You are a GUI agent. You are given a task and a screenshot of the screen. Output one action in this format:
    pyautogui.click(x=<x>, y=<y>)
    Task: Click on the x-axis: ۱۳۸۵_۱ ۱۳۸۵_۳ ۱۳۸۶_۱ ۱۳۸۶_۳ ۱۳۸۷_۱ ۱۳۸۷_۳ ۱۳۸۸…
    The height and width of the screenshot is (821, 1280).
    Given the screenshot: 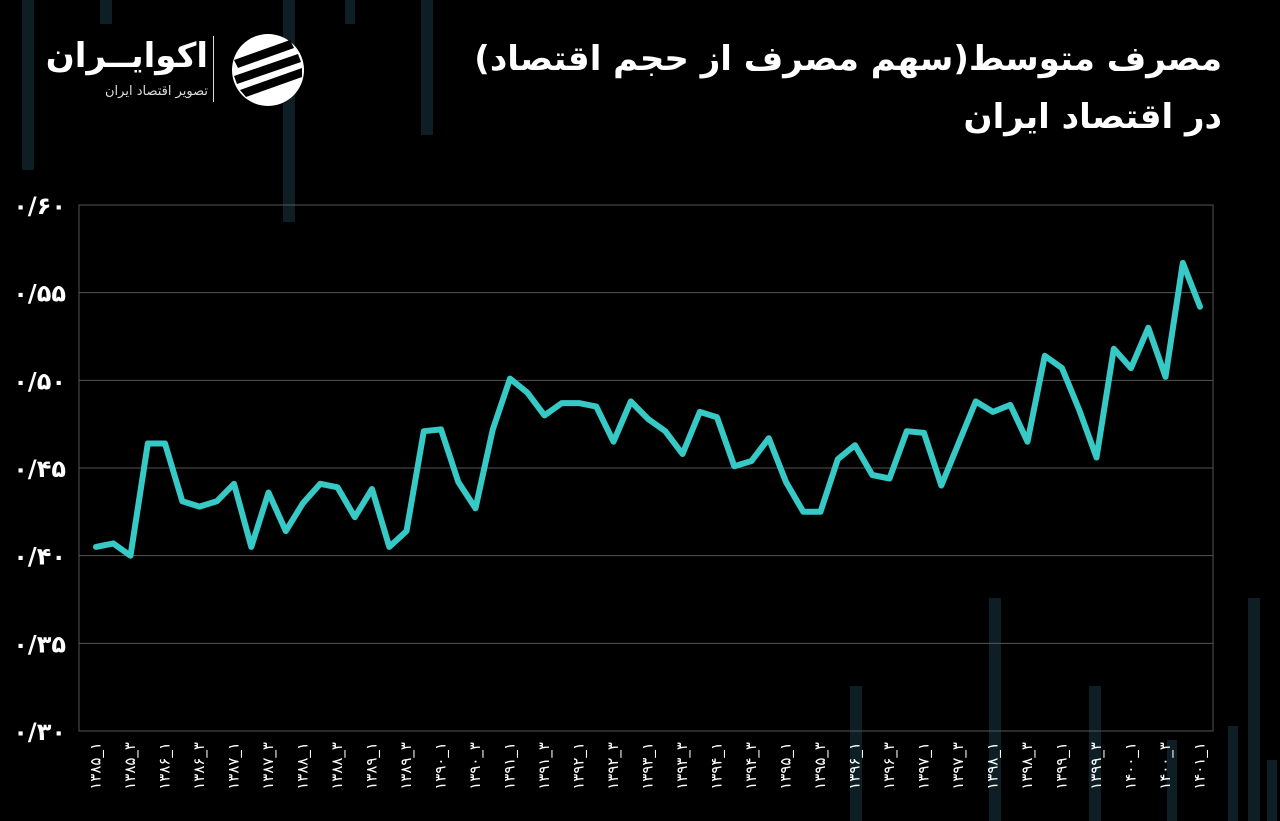 What is the action you would take?
    pyautogui.click(x=648, y=766)
    